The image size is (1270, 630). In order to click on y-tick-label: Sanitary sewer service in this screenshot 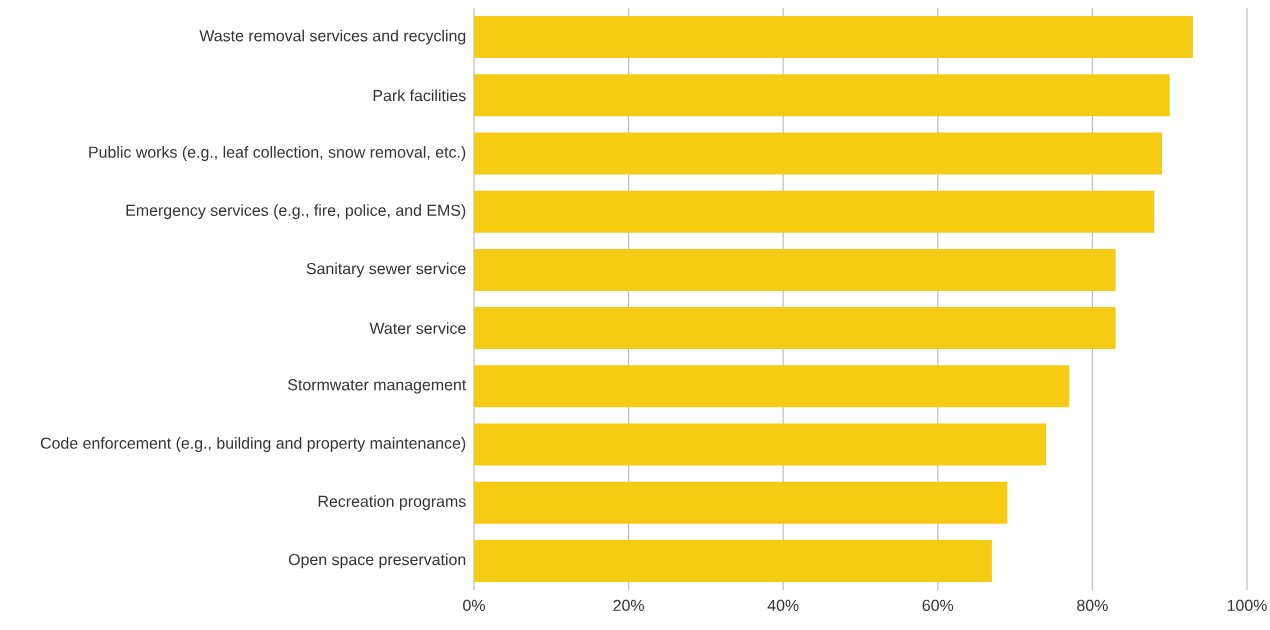, I will do `click(386, 270)`.